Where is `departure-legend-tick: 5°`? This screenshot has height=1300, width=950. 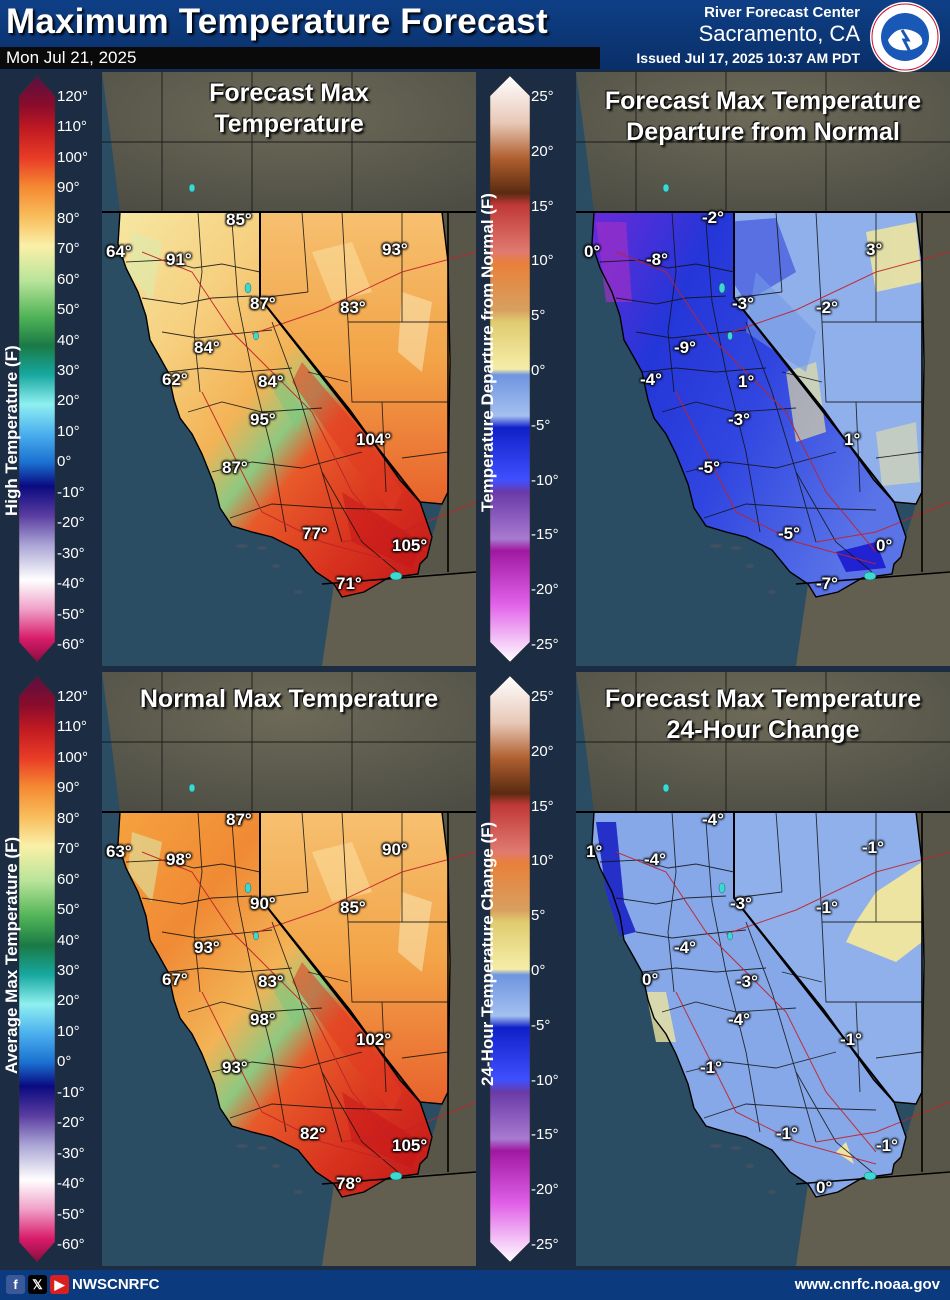 departure-legend-tick: 5° is located at coordinates (538, 316).